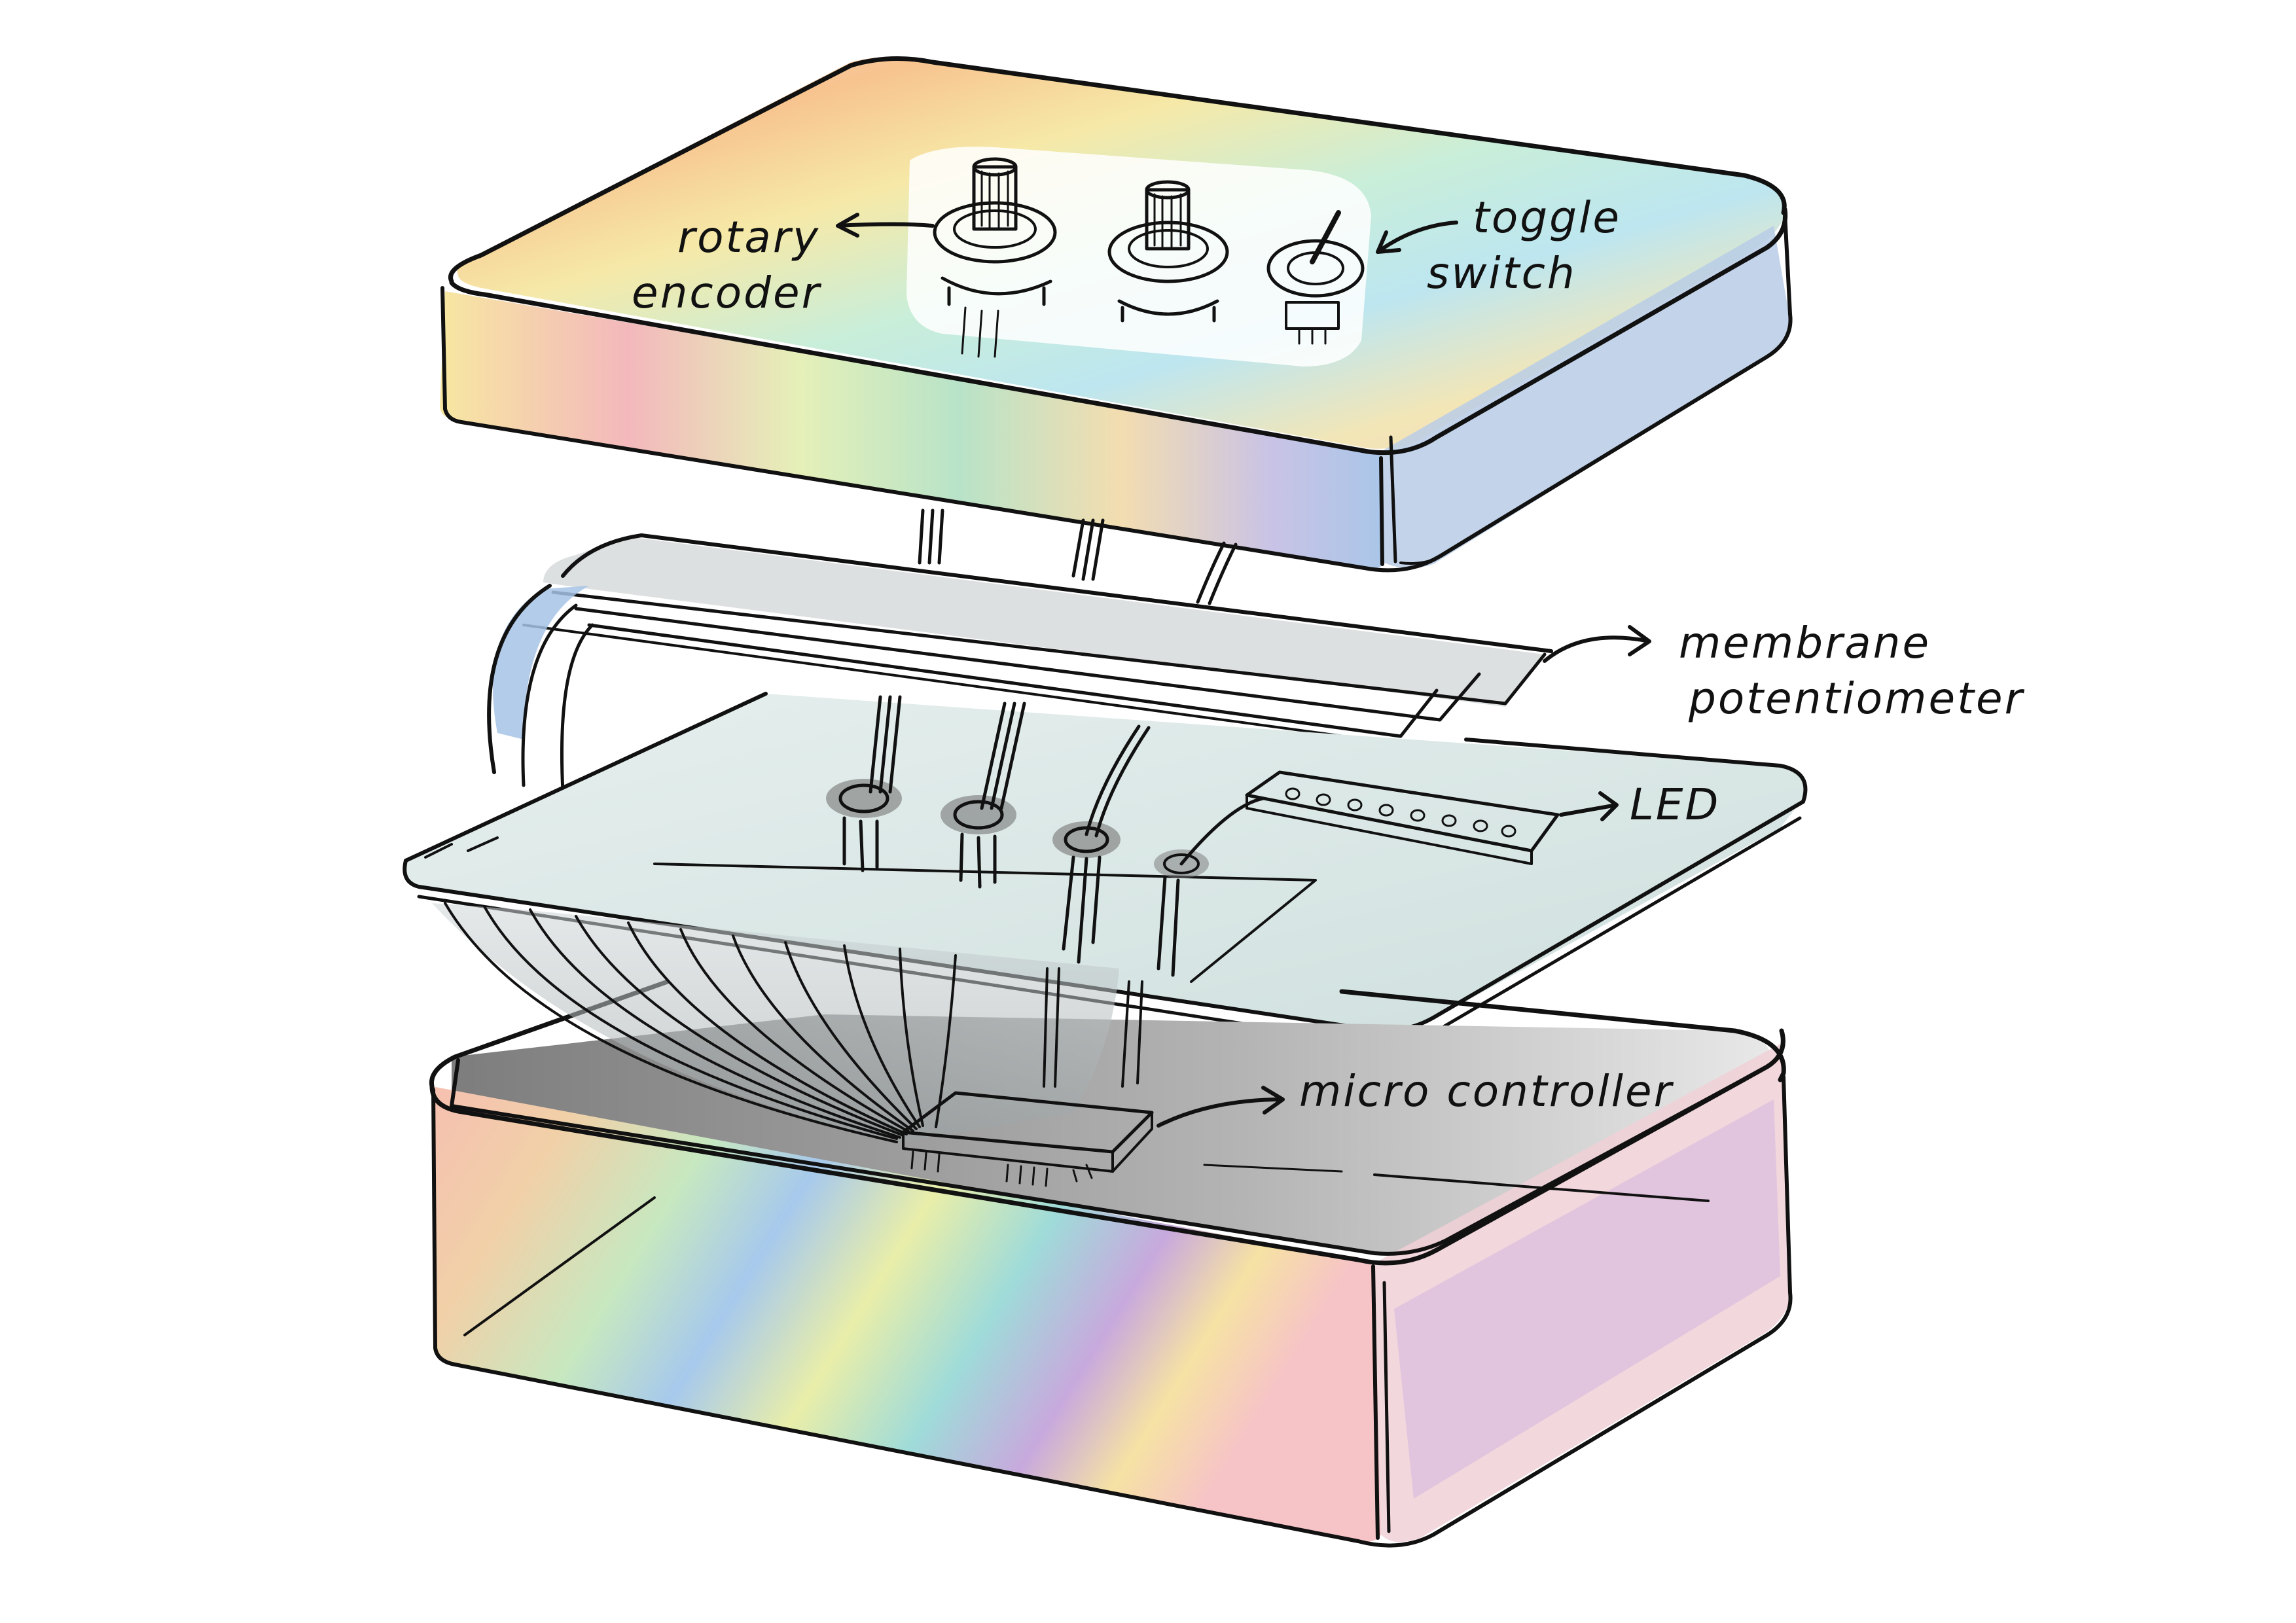 This screenshot has width=2296, height=1623. What do you see at coordinates (1597, 644) in the screenshot?
I see `membrane-arrow` at bounding box center [1597, 644].